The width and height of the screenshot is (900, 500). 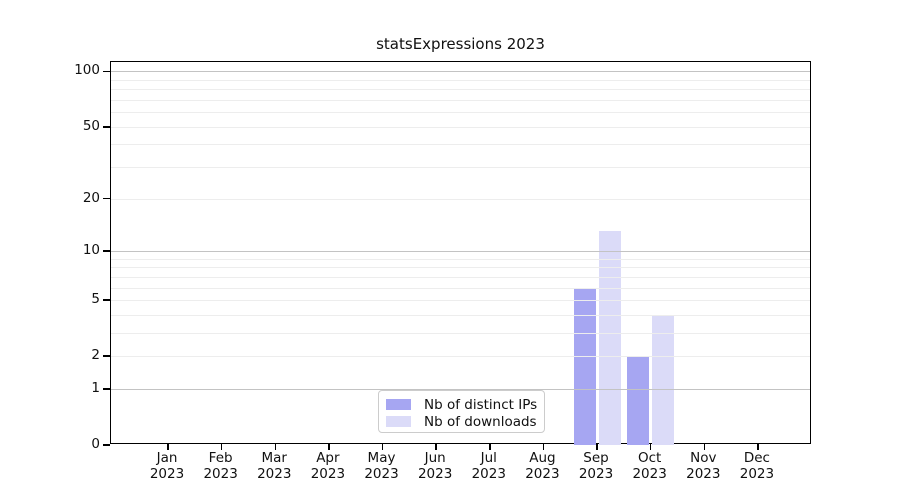 What do you see at coordinates (328, 458) in the screenshot?
I see `x-tick-label-line: Apr` at bounding box center [328, 458].